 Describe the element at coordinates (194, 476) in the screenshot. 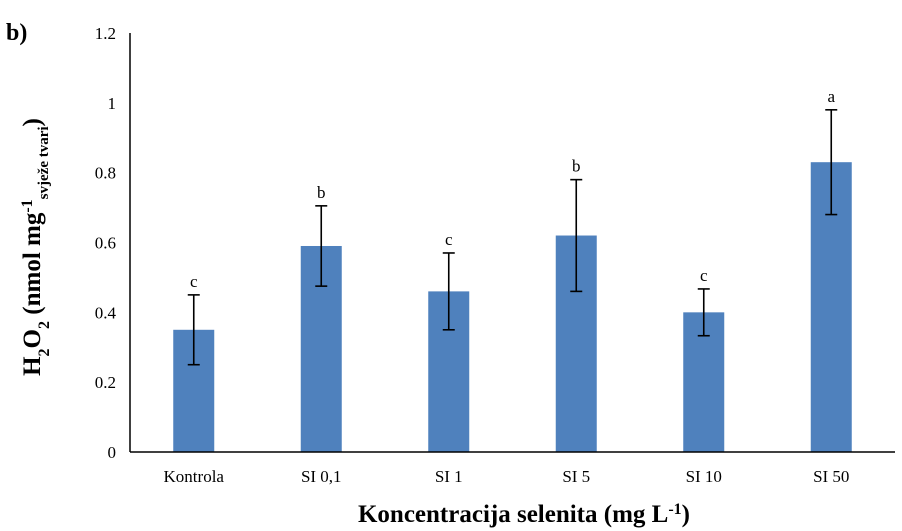

I see `x-tick-label: Kontrola` at that location.